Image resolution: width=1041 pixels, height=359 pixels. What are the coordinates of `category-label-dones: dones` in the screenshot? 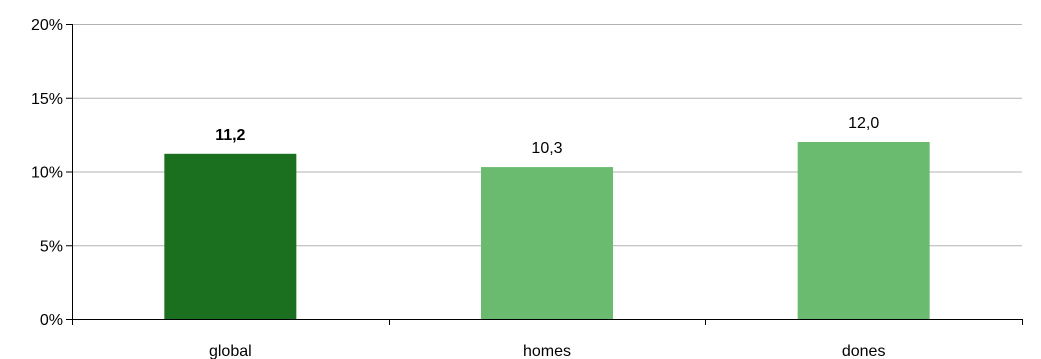 It's located at (864, 351).